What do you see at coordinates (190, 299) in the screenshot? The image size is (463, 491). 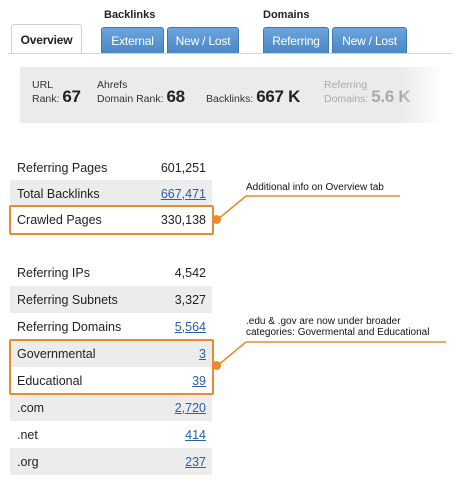 I see `row-value: 3,327` at bounding box center [190, 299].